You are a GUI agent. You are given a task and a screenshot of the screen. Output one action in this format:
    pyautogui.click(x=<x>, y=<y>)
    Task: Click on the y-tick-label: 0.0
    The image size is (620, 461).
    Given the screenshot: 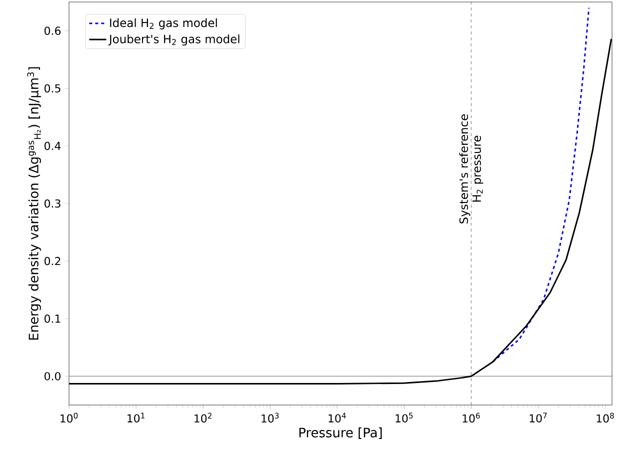 What is the action you would take?
    pyautogui.click(x=52, y=376)
    